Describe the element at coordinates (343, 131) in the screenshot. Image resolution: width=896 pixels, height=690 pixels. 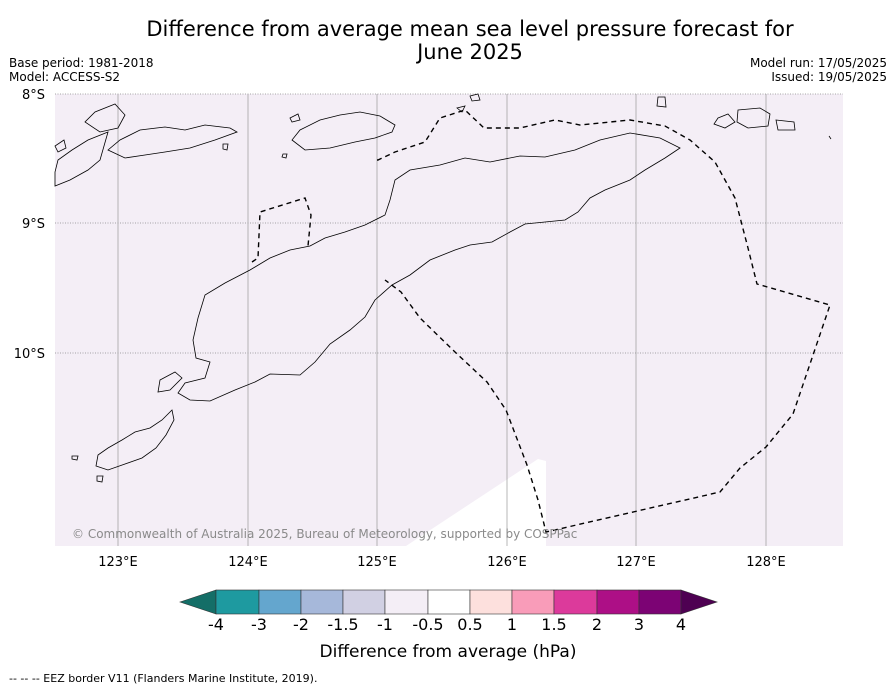
I see `wetar-coastline` at that location.